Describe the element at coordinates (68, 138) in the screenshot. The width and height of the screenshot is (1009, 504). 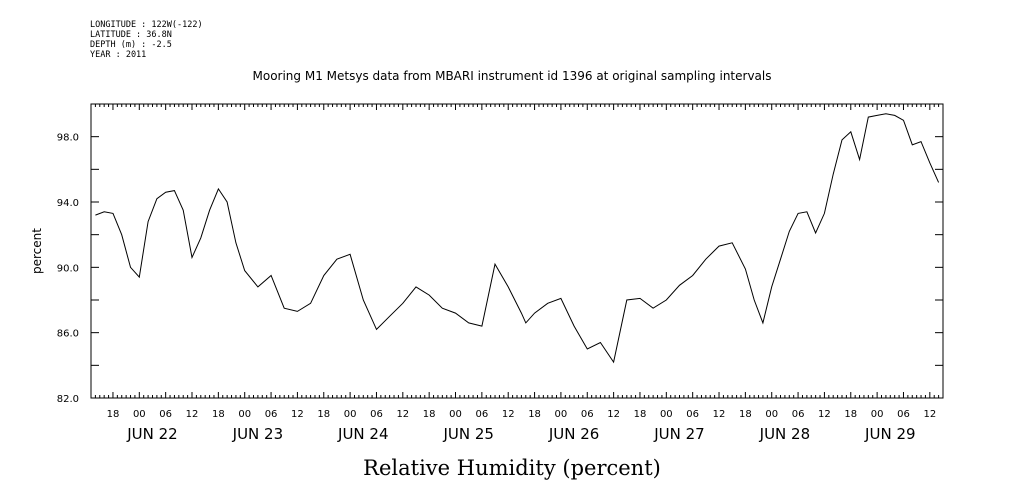
I see `y-tick-label: 98.0` at that location.